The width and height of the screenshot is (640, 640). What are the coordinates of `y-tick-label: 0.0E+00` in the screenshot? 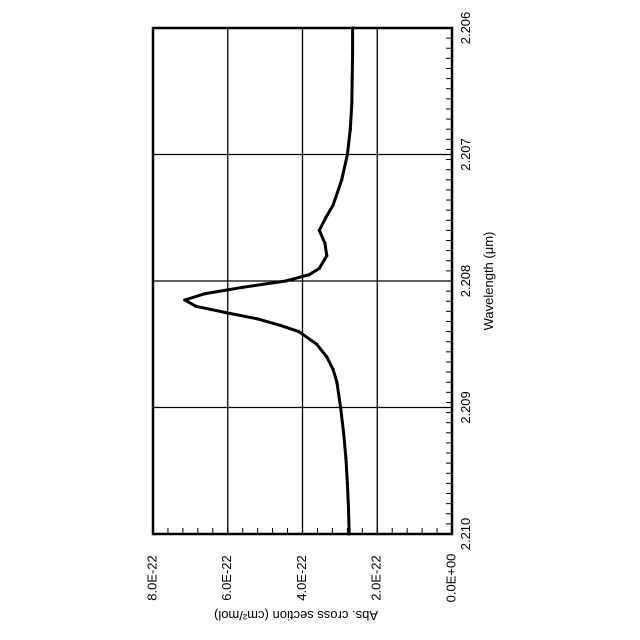 It's located at (450, 578).